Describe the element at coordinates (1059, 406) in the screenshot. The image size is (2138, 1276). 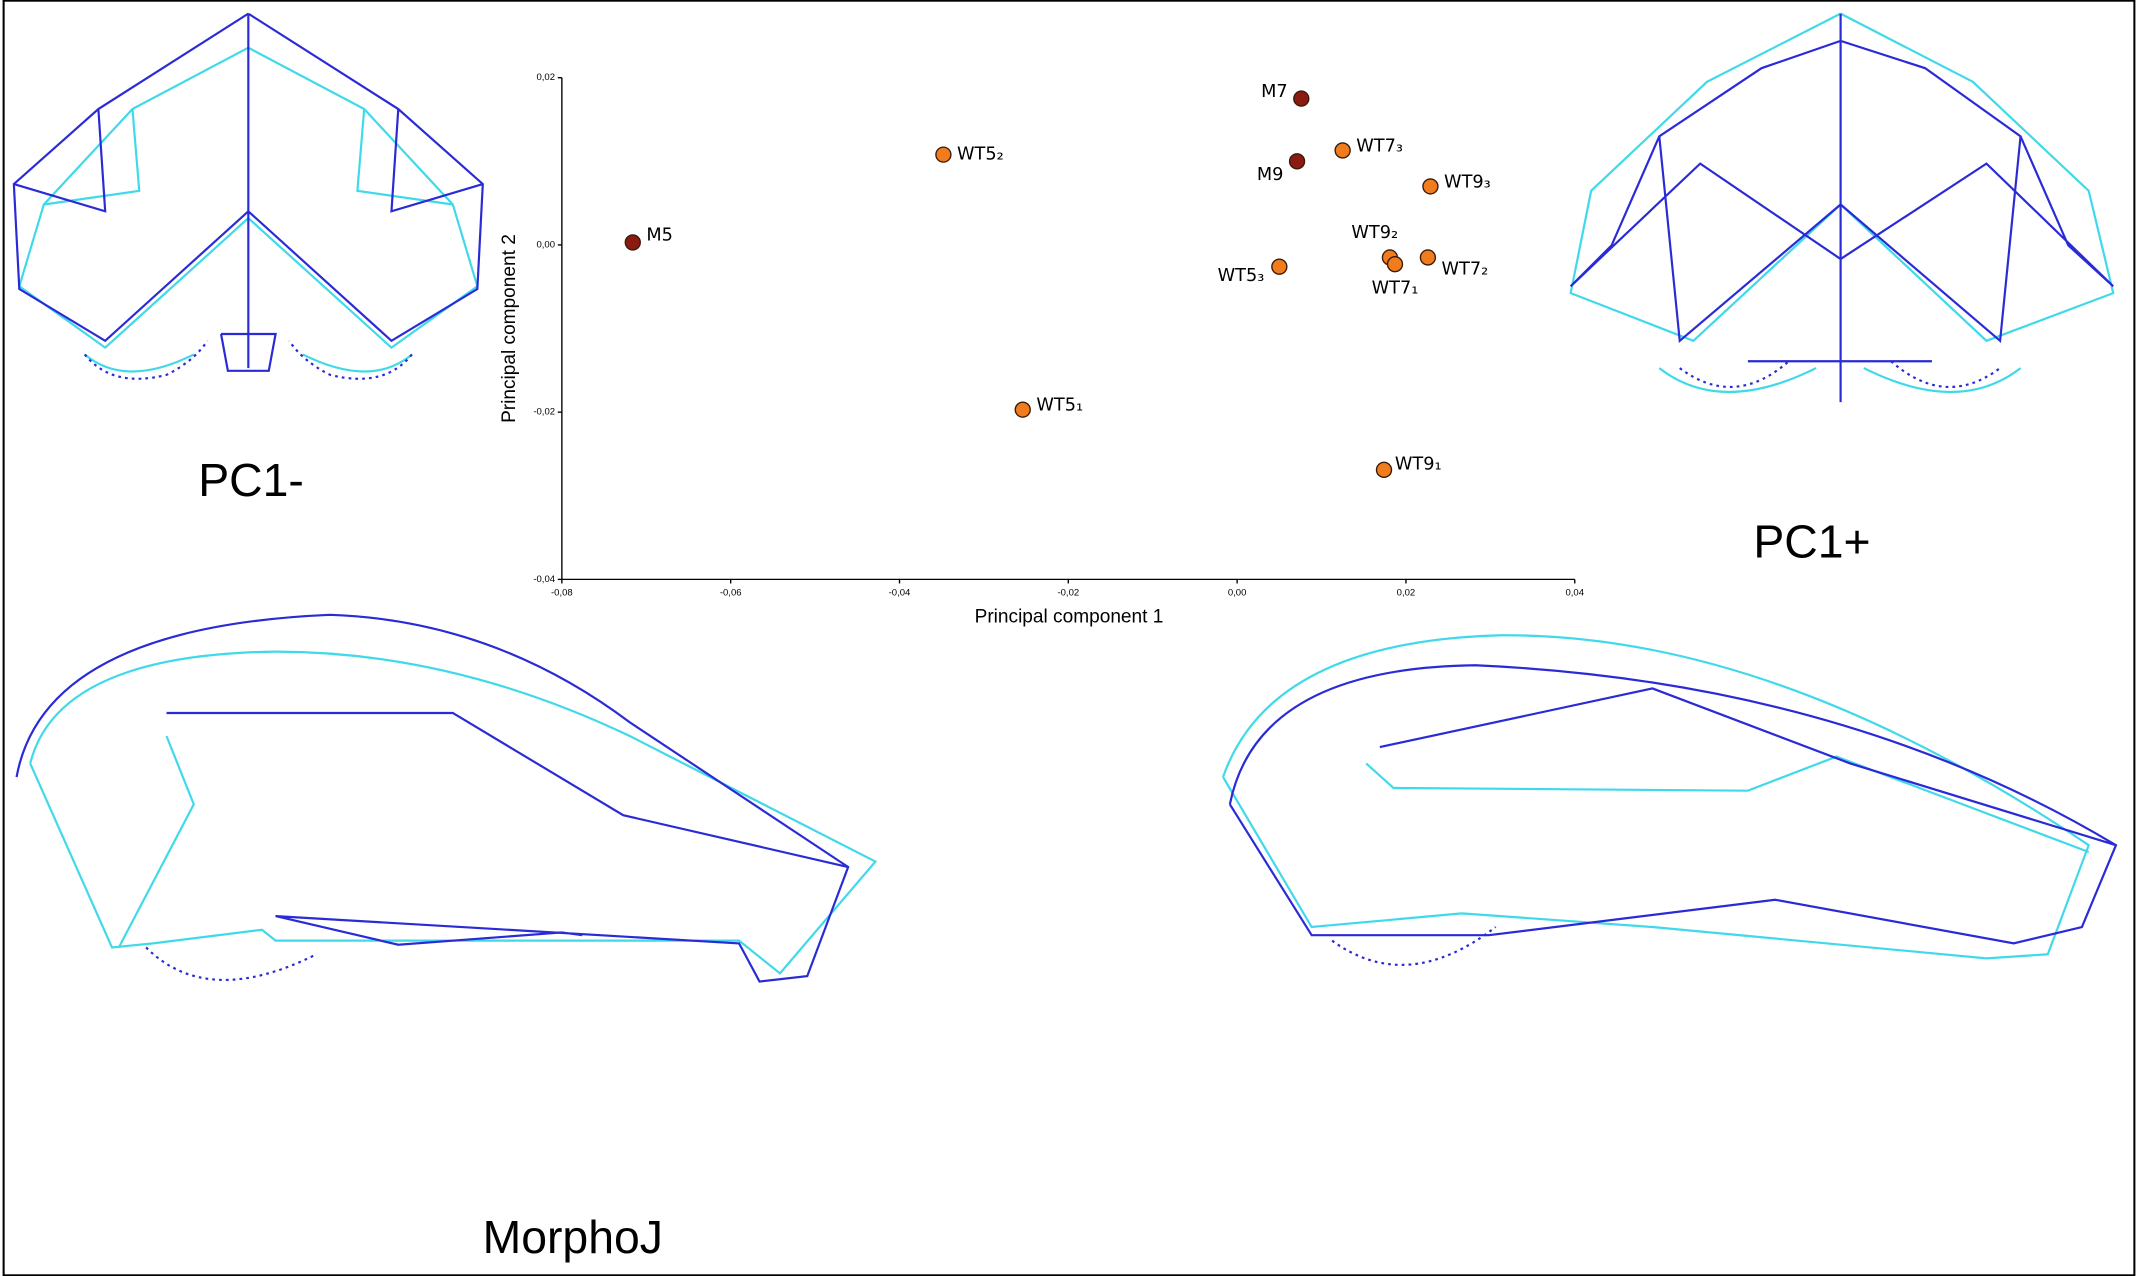
I see `point-label: WT5₁` at that location.